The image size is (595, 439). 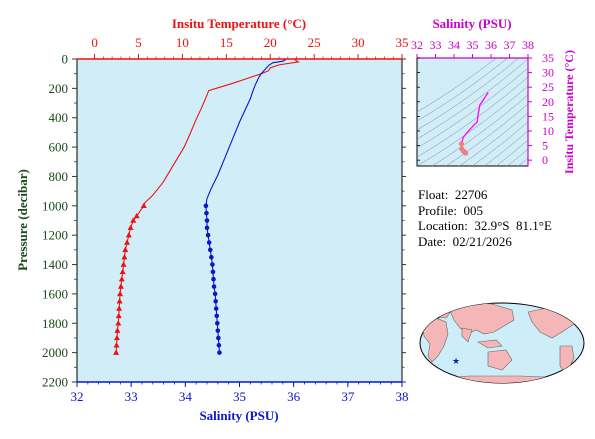 I want to click on pressure-tick-label: 1400, so click(x=55, y=264).